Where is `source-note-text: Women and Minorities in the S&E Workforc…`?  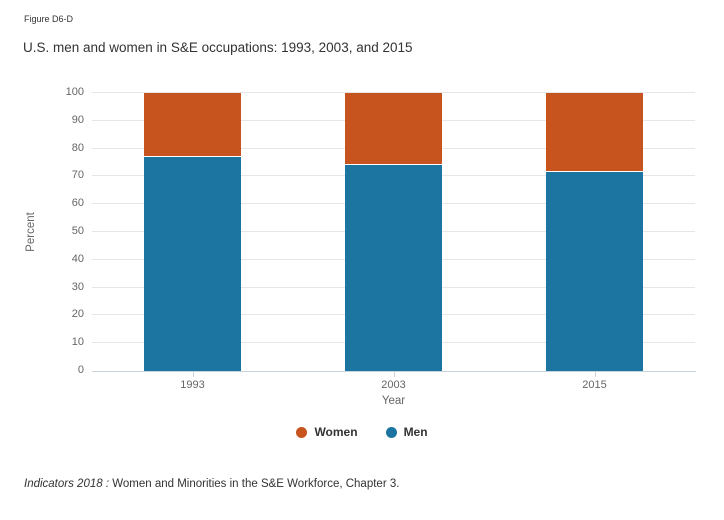 source-note-text: Women and Minorities in the S&E Workforc… is located at coordinates (254, 484).